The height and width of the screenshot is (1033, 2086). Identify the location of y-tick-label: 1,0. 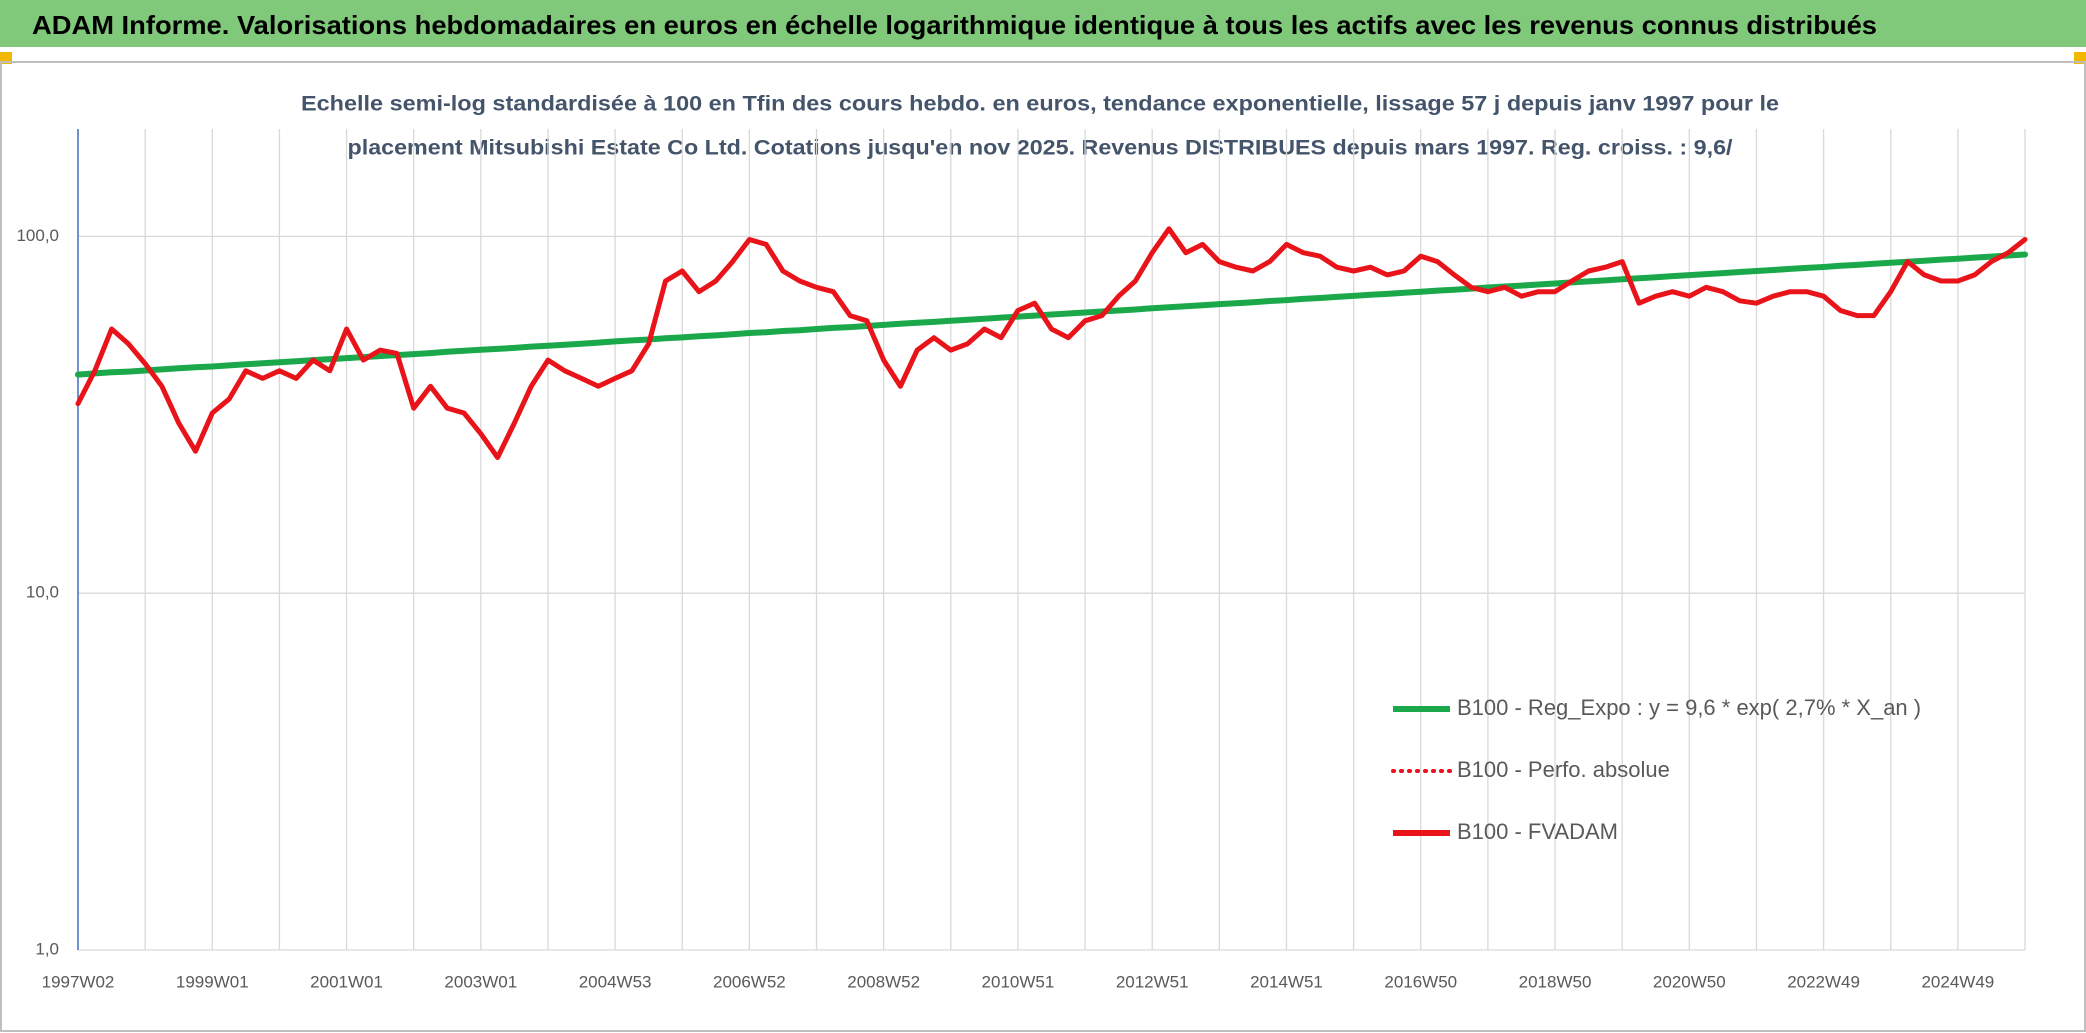
(47, 948).